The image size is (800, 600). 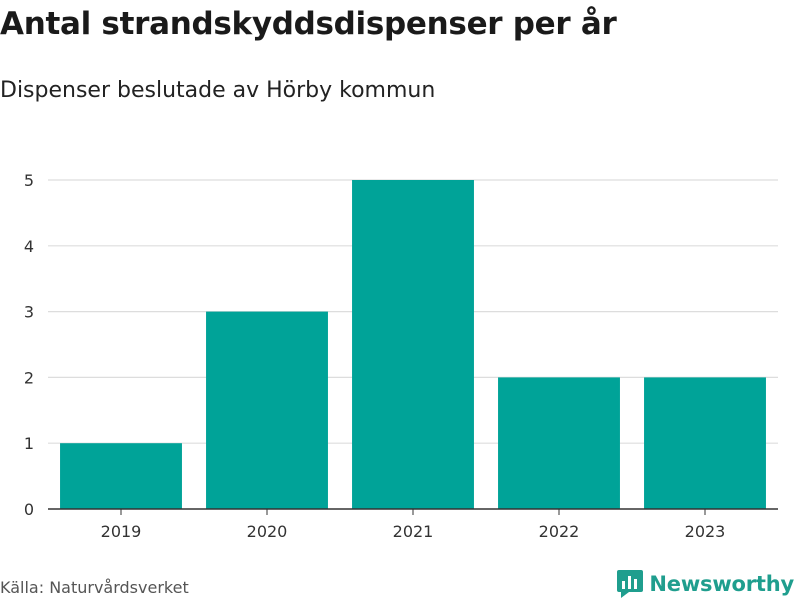 What do you see at coordinates (308, 24) in the screenshot?
I see `chart-title: Antal strandskyddsdispenser per år` at bounding box center [308, 24].